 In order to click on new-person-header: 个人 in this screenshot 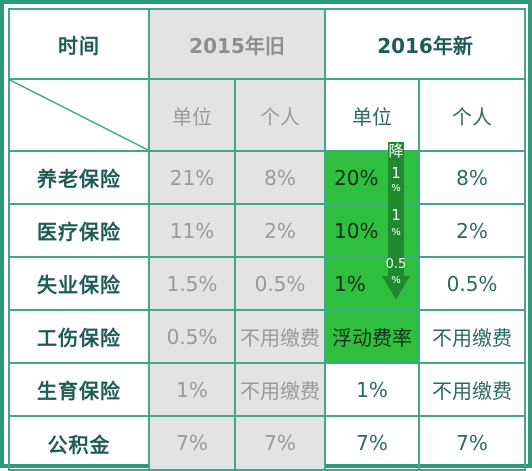, I will do `click(472, 115)`.